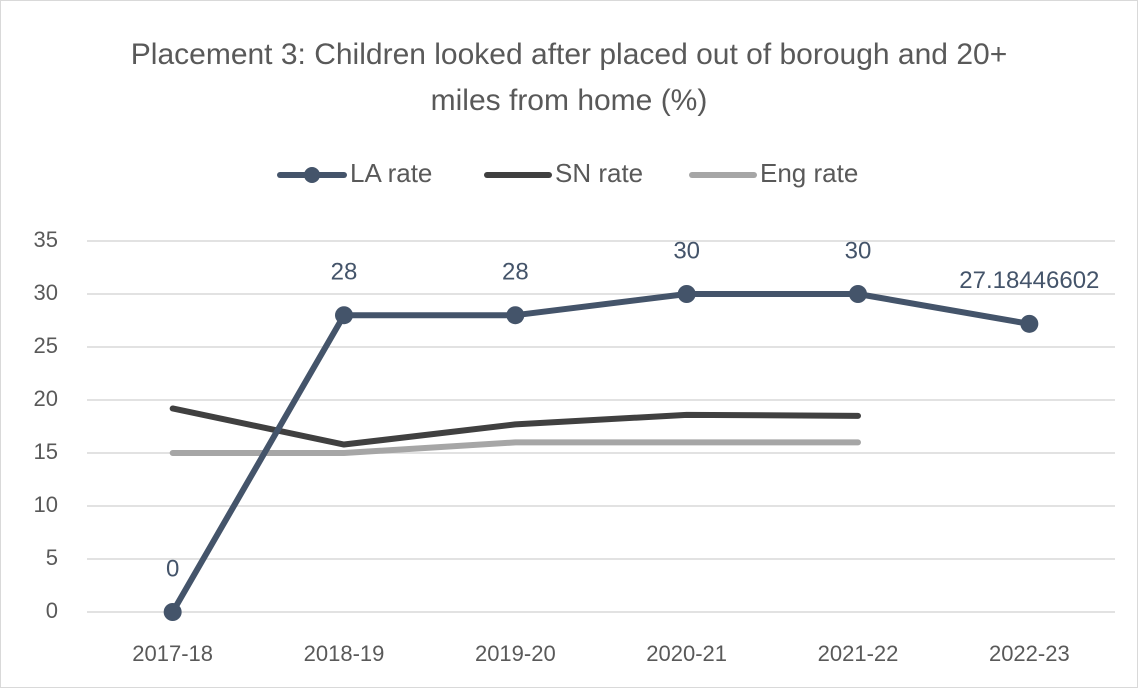 The width and height of the screenshot is (1138, 688). What do you see at coordinates (515, 653) in the screenshot?
I see `x-tick-label: 2019-20` at bounding box center [515, 653].